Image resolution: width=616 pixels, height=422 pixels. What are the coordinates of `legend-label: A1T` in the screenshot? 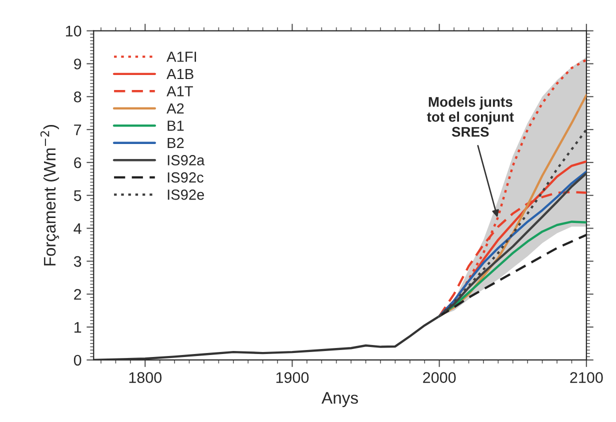 It's located at (179, 91).